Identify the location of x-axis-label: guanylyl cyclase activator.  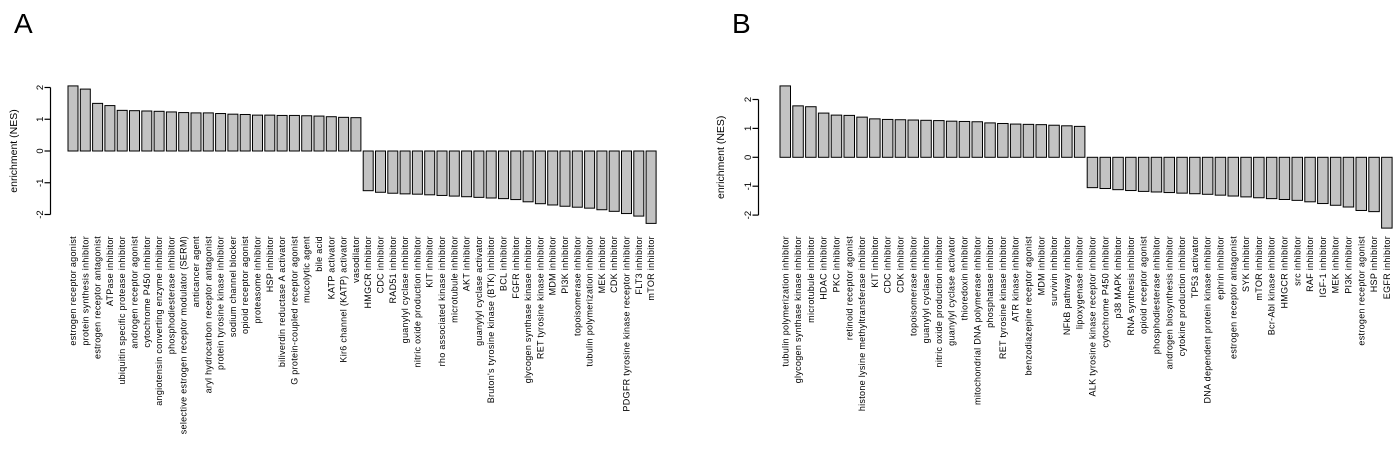
(479, 291).